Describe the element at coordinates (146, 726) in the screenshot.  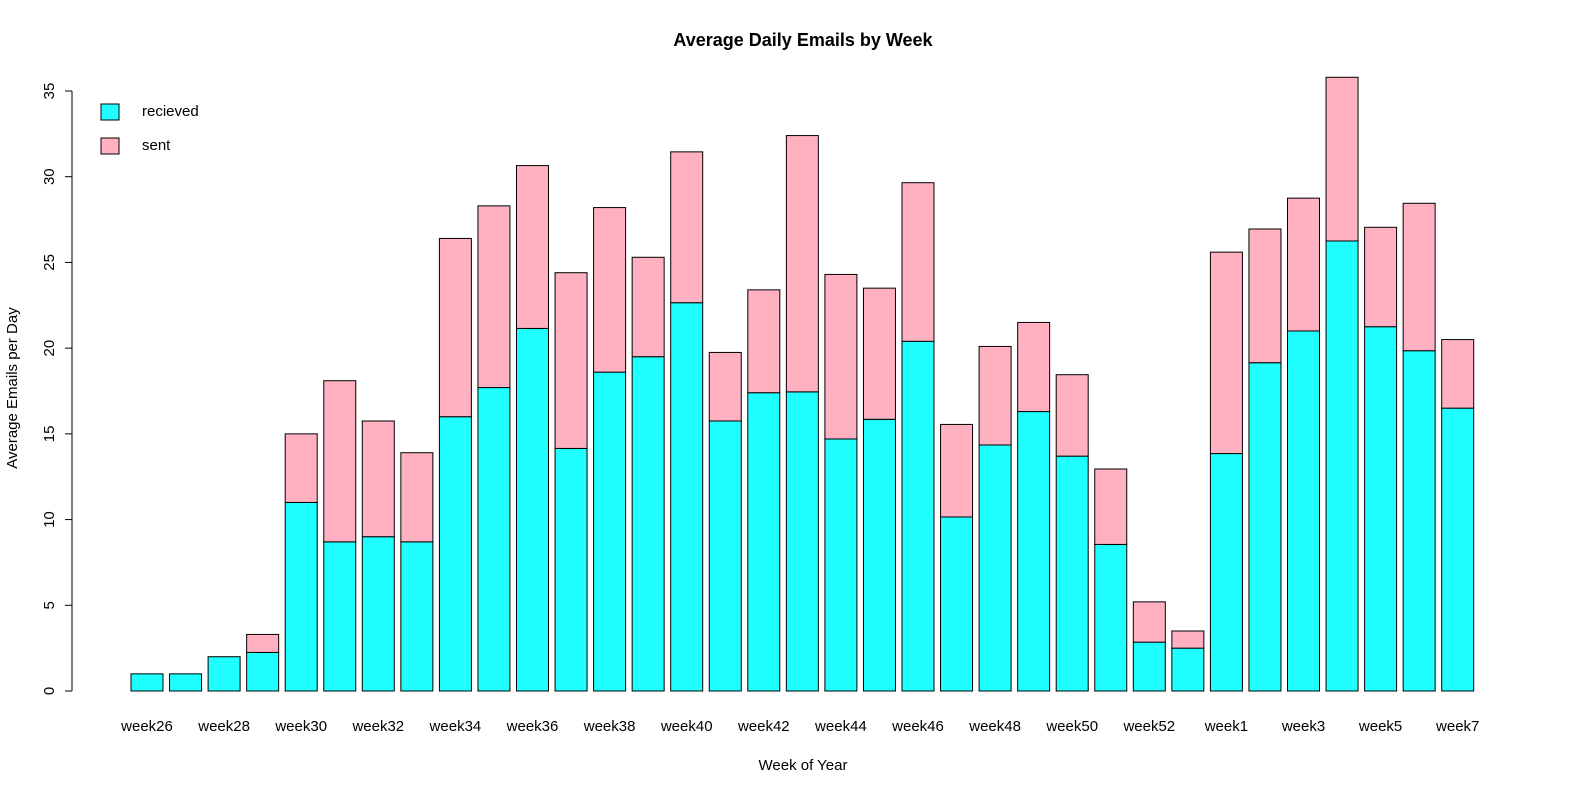
I see `x-tick-label: week26` at that location.